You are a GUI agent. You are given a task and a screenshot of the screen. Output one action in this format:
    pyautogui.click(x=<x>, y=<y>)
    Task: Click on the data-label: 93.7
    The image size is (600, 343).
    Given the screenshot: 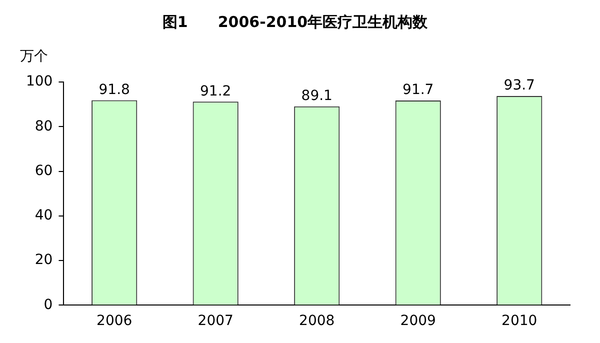 What is the action you would take?
    pyautogui.click(x=519, y=86)
    